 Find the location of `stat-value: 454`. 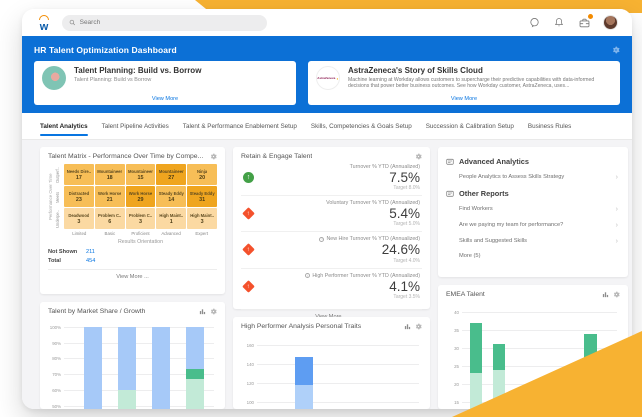

stat-value: 454 is located at coordinates (91, 261).